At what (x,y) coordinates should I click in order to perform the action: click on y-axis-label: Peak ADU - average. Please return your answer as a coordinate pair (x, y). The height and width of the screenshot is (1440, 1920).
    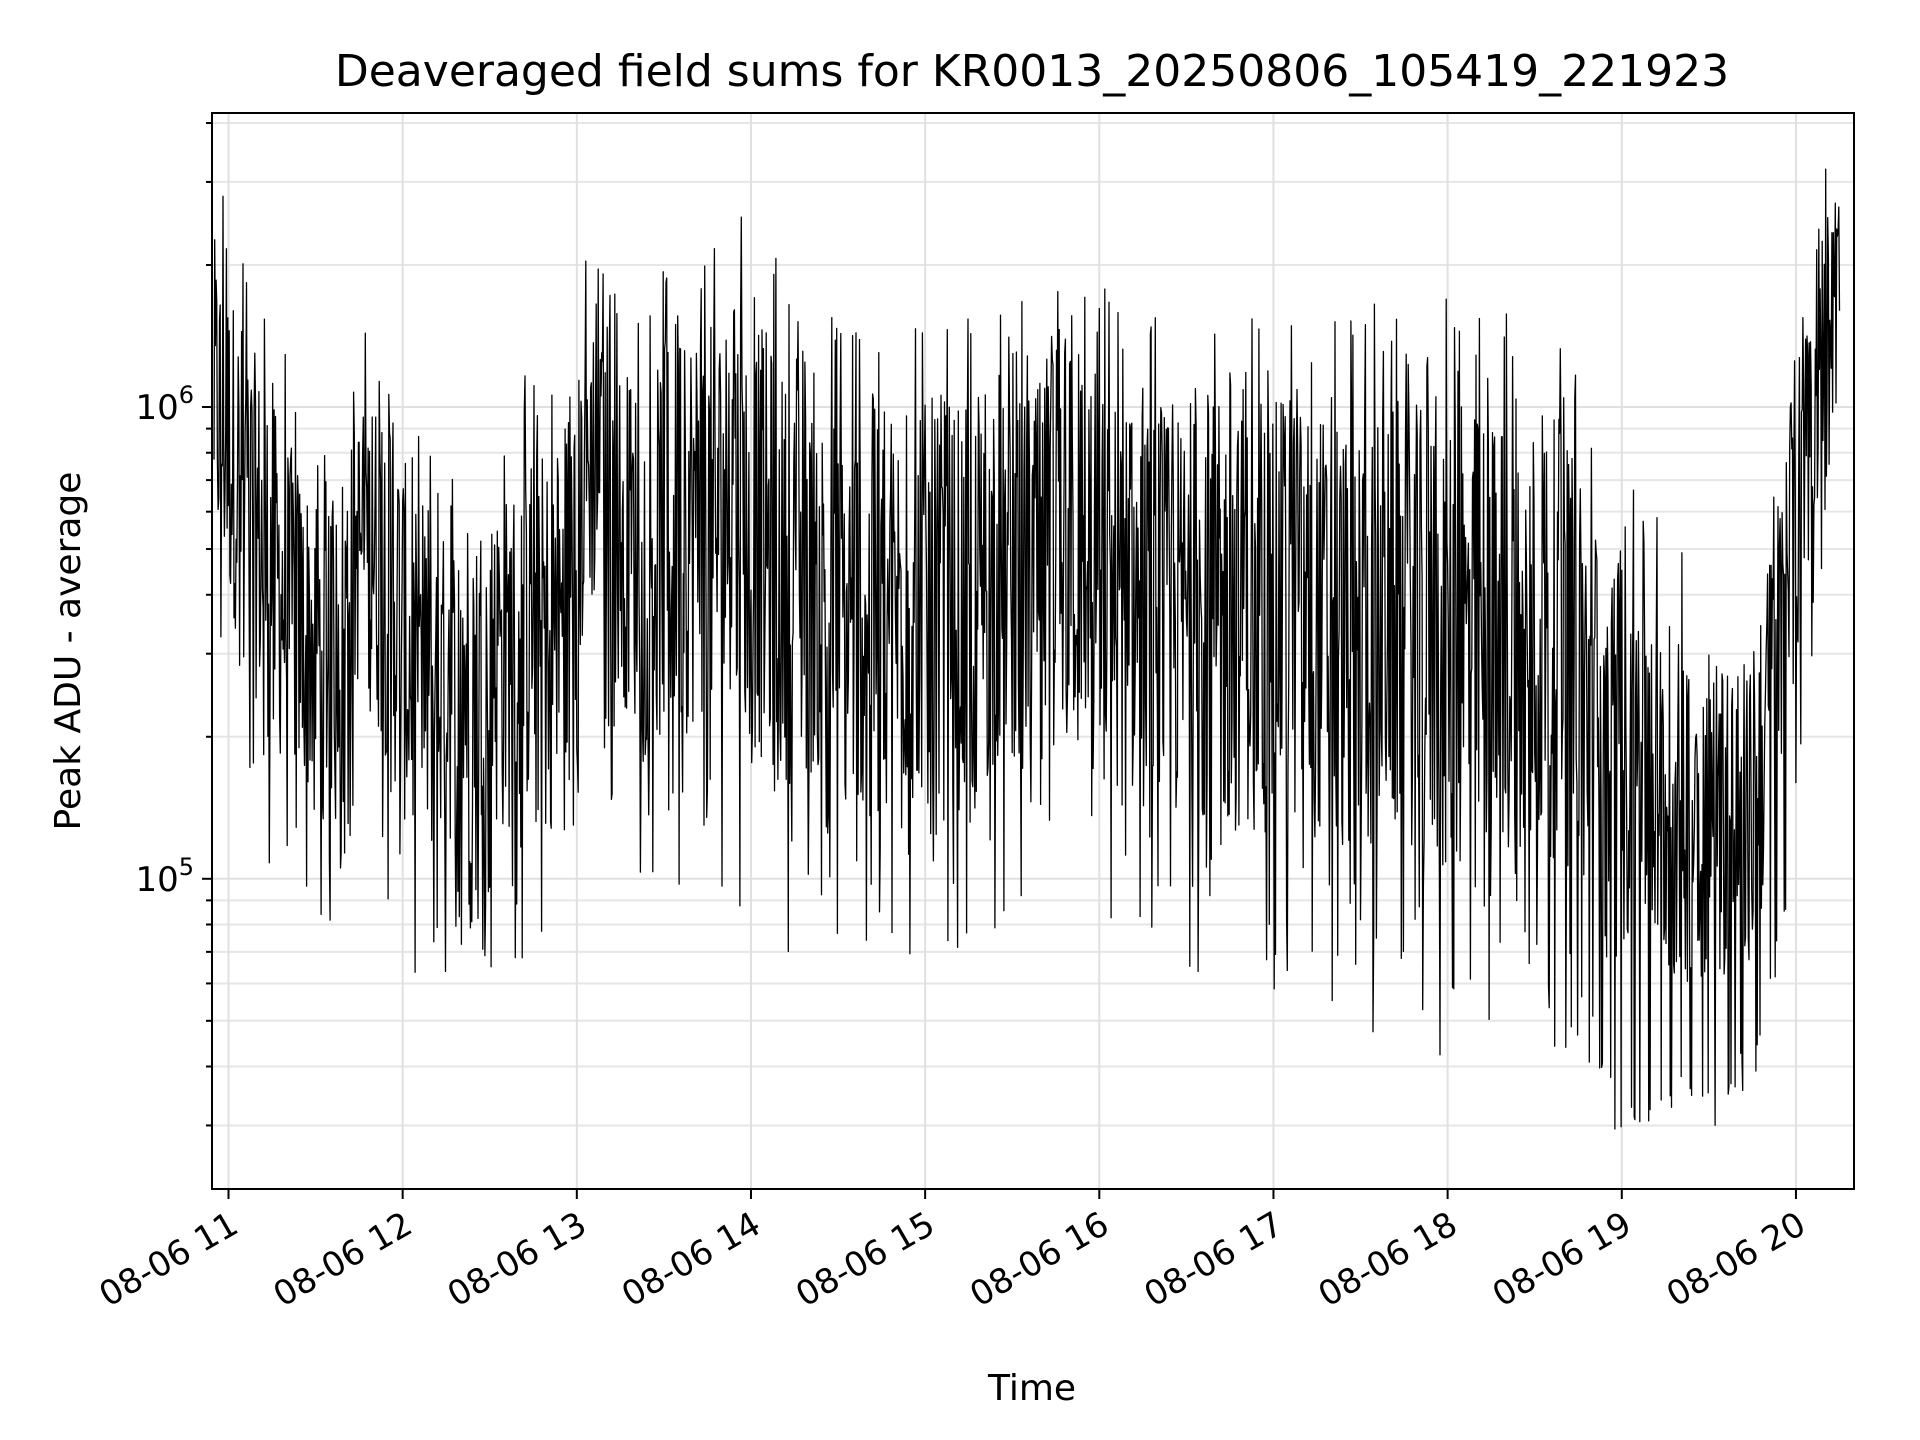
    Looking at the image, I should click on (68, 651).